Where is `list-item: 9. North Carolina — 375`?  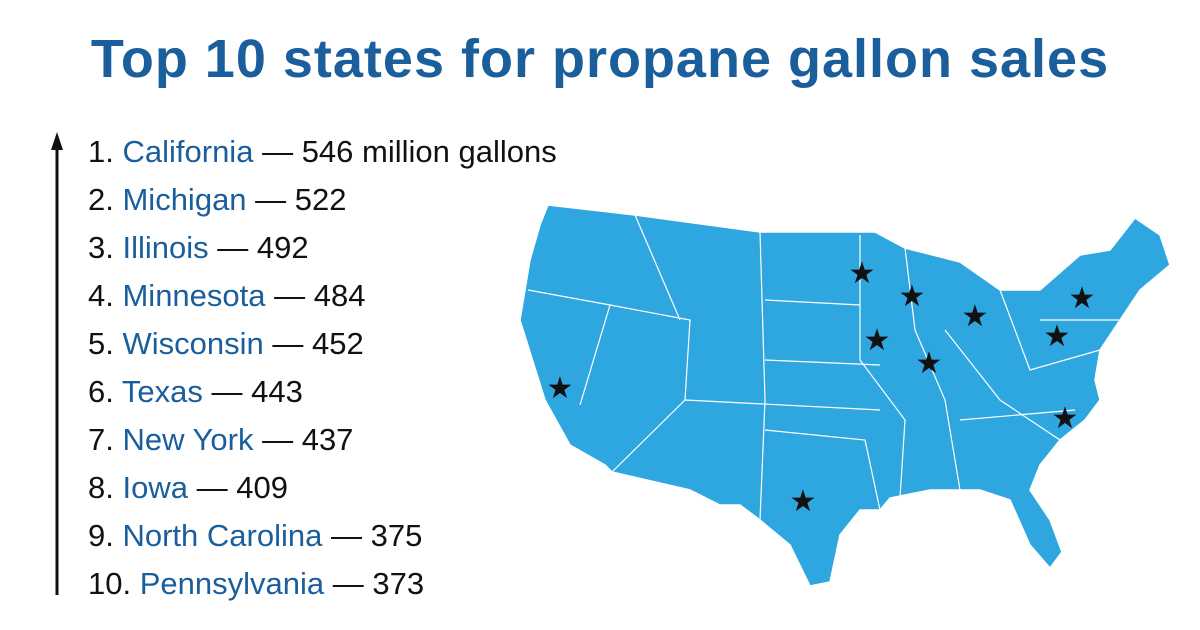 list-item: 9. North Carolina — 375 is located at coordinates (322, 536).